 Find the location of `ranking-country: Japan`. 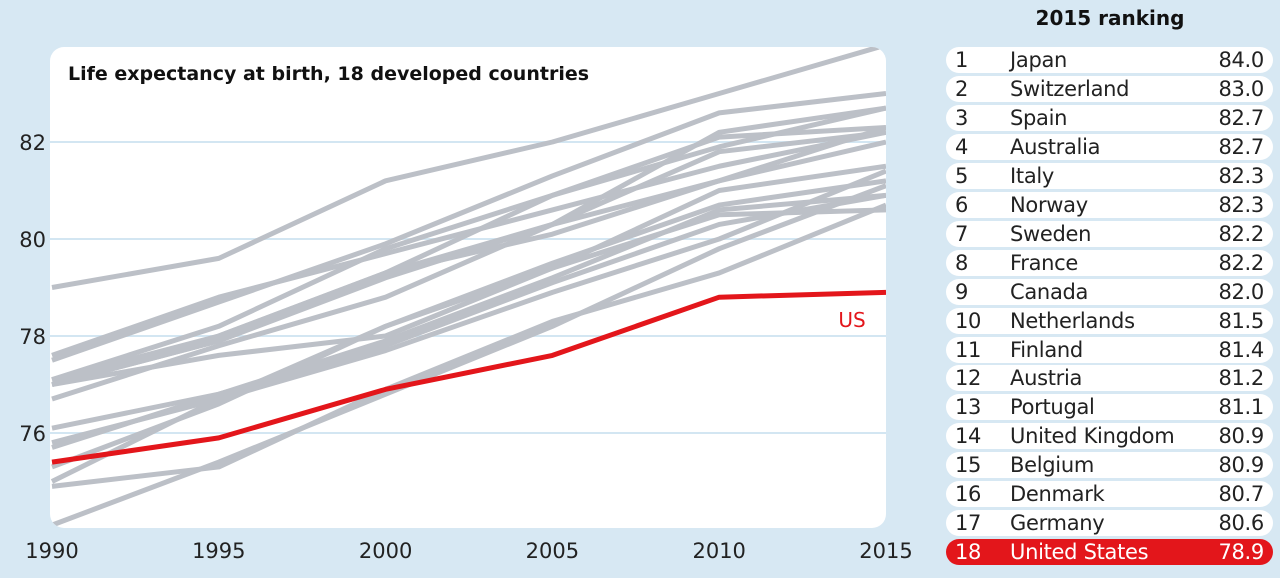

ranking-country: Japan is located at coordinates (1039, 60).